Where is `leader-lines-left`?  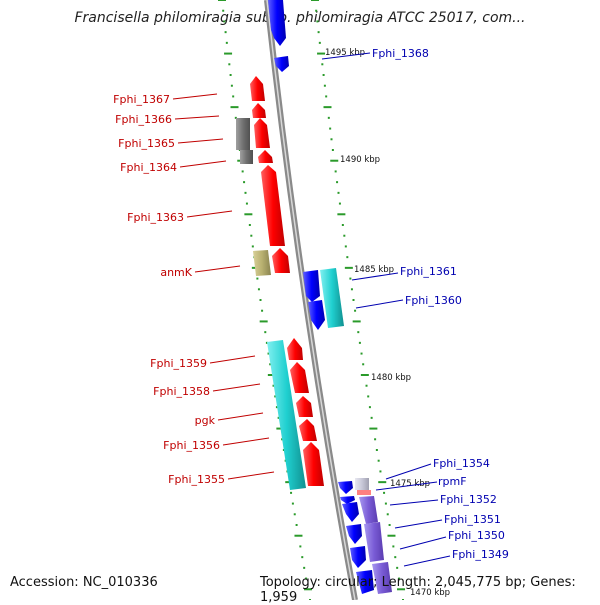
leader-lines-left is located at coordinates (223, 286).